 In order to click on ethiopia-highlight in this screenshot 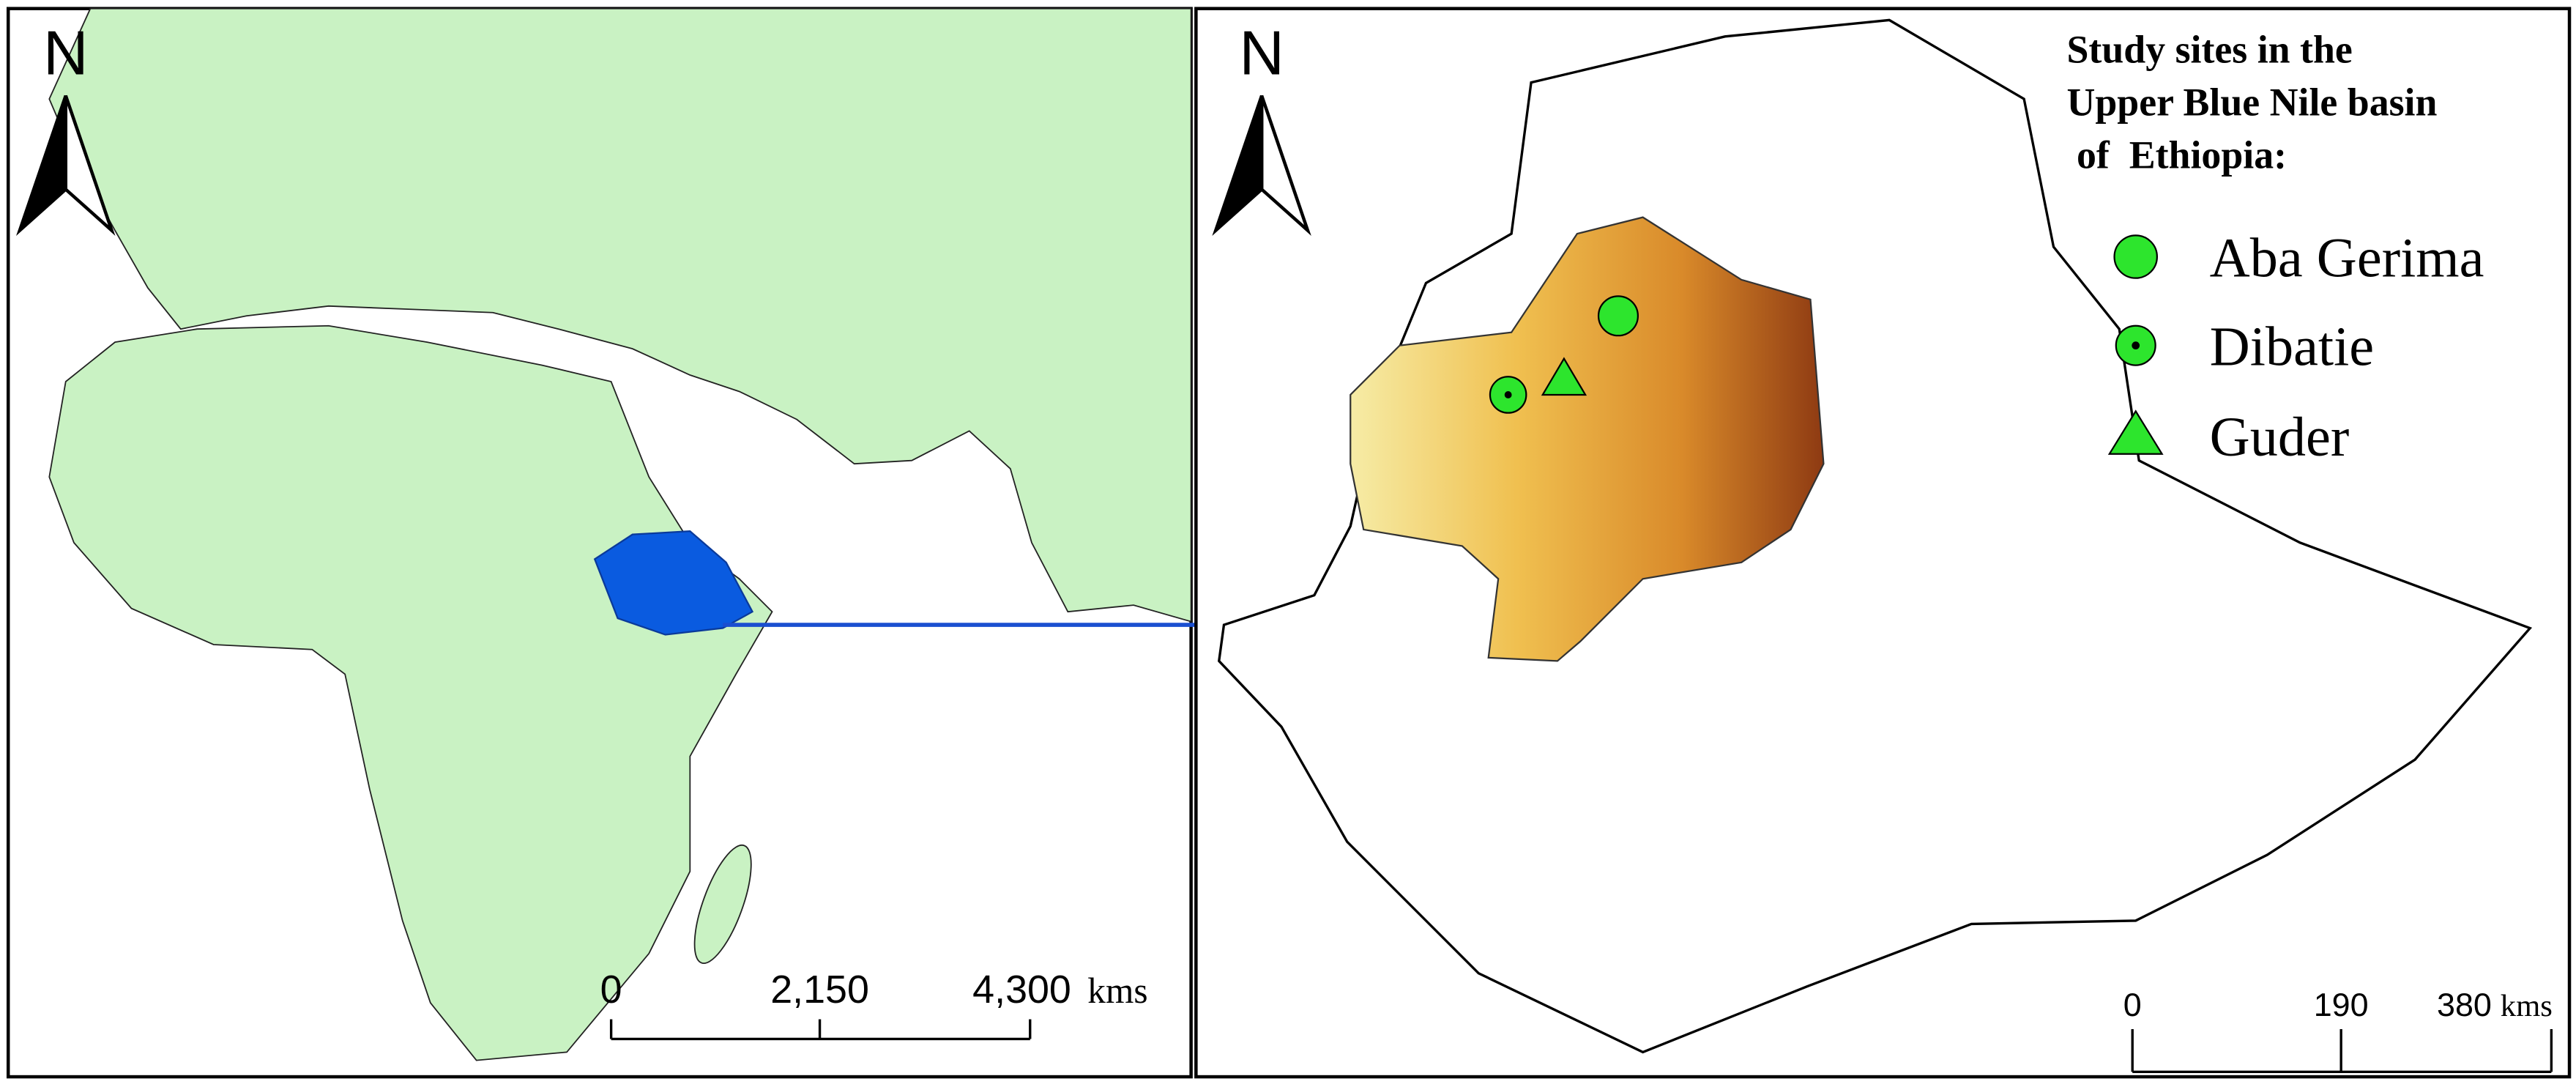, I will do `click(673, 583)`.